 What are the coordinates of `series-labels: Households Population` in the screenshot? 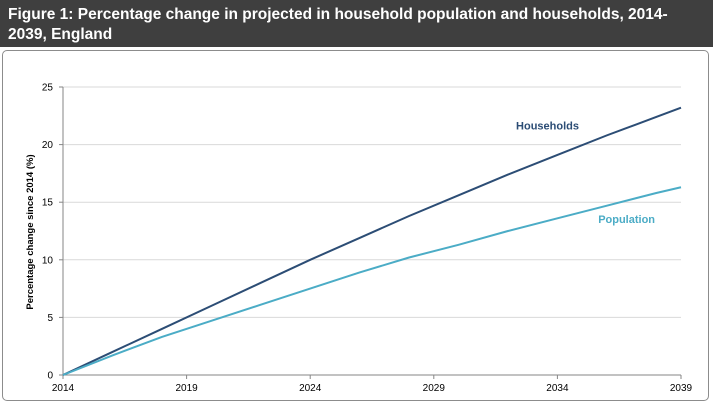 It's located at (585, 173).